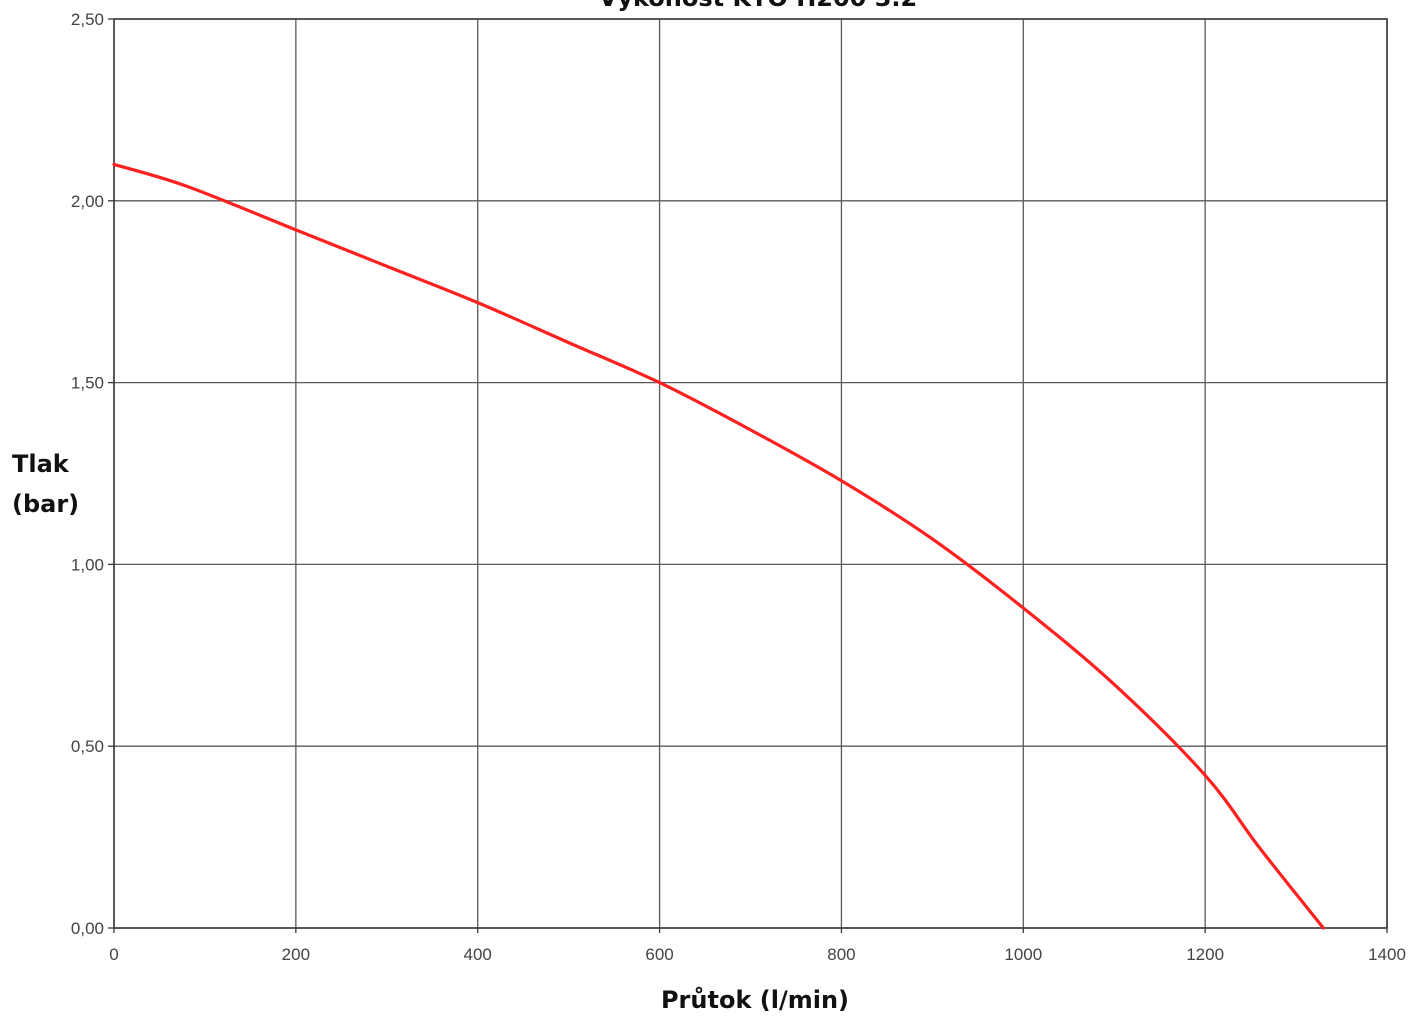 The height and width of the screenshot is (1017, 1416). I want to click on x-tick-label-4: 800, so click(841, 954).